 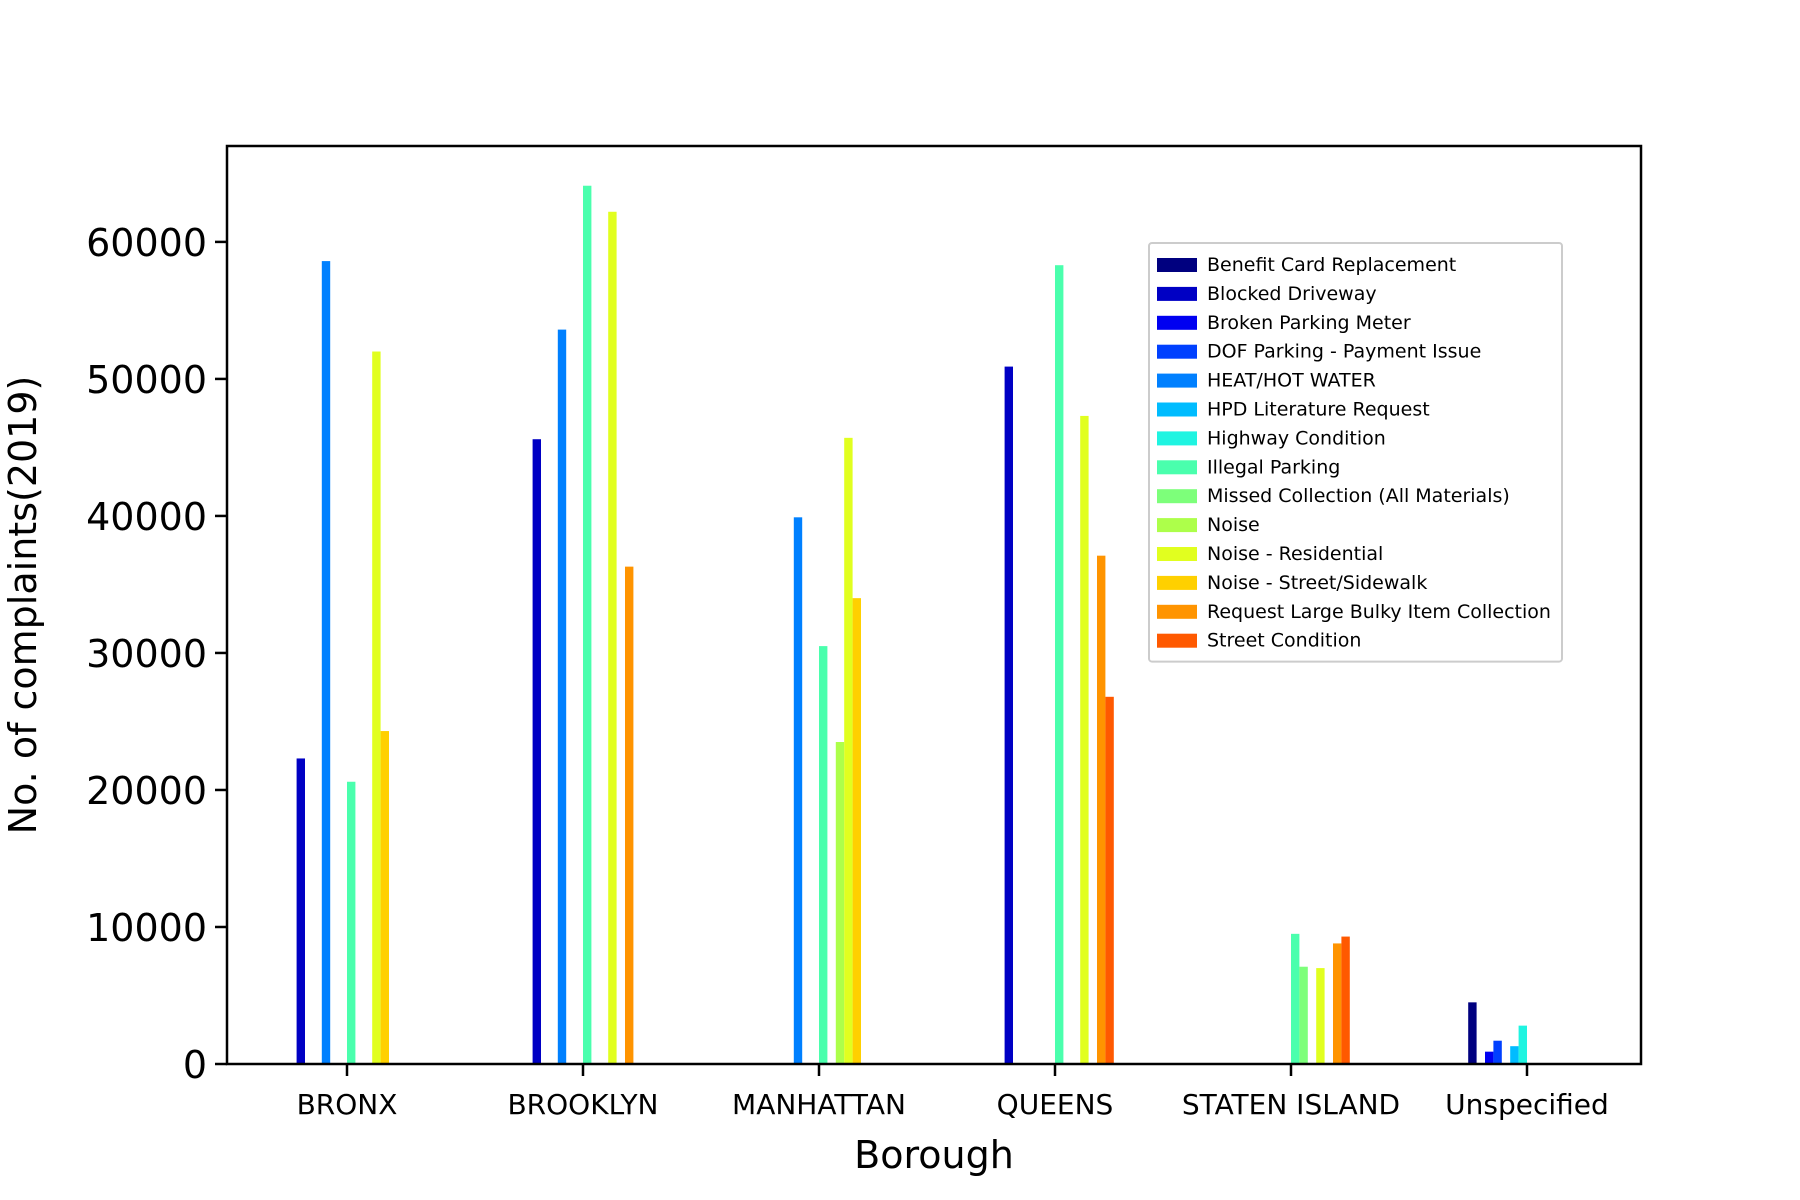 What do you see at coordinates (1296, 438) in the screenshot?
I see `legend-label: Highway Condition` at bounding box center [1296, 438].